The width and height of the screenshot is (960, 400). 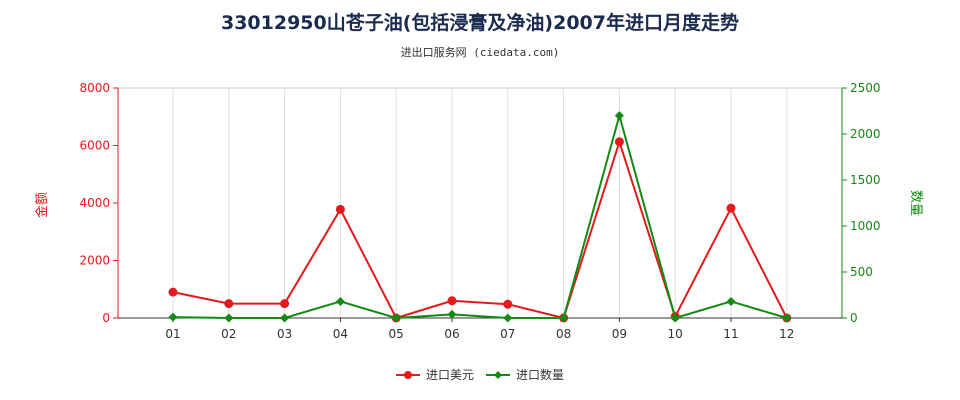 What do you see at coordinates (479, 23) in the screenshot?
I see `chart-title: 33012950山苍子油(包括浸膏及净油)2007年进口月度走势` at bounding box center [479, 23].